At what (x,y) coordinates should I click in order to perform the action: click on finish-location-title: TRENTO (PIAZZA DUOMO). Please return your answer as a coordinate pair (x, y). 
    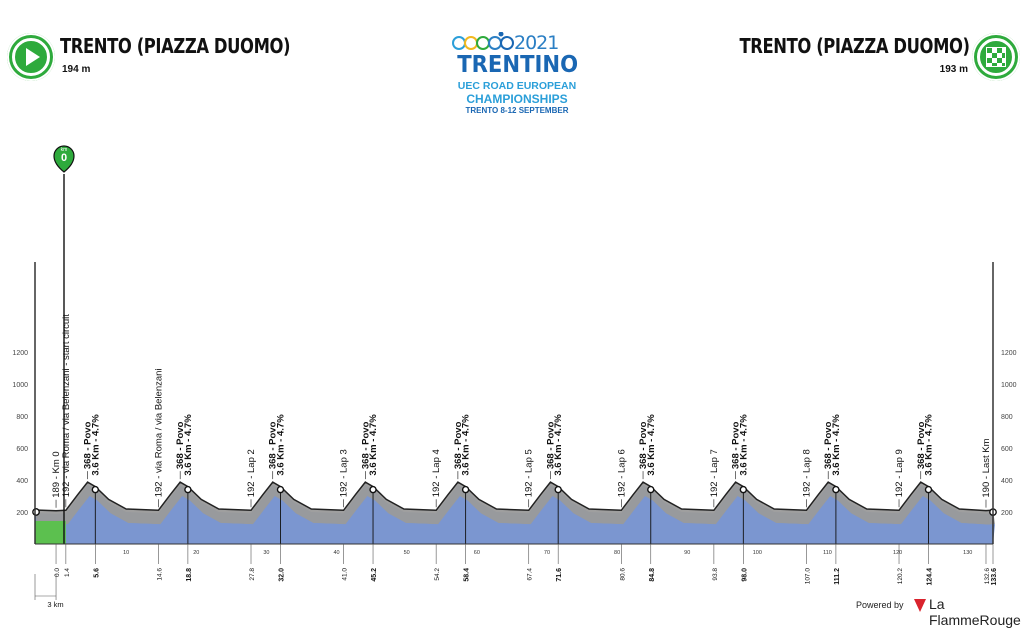
    Looking at the image, I should click on (855, 46).